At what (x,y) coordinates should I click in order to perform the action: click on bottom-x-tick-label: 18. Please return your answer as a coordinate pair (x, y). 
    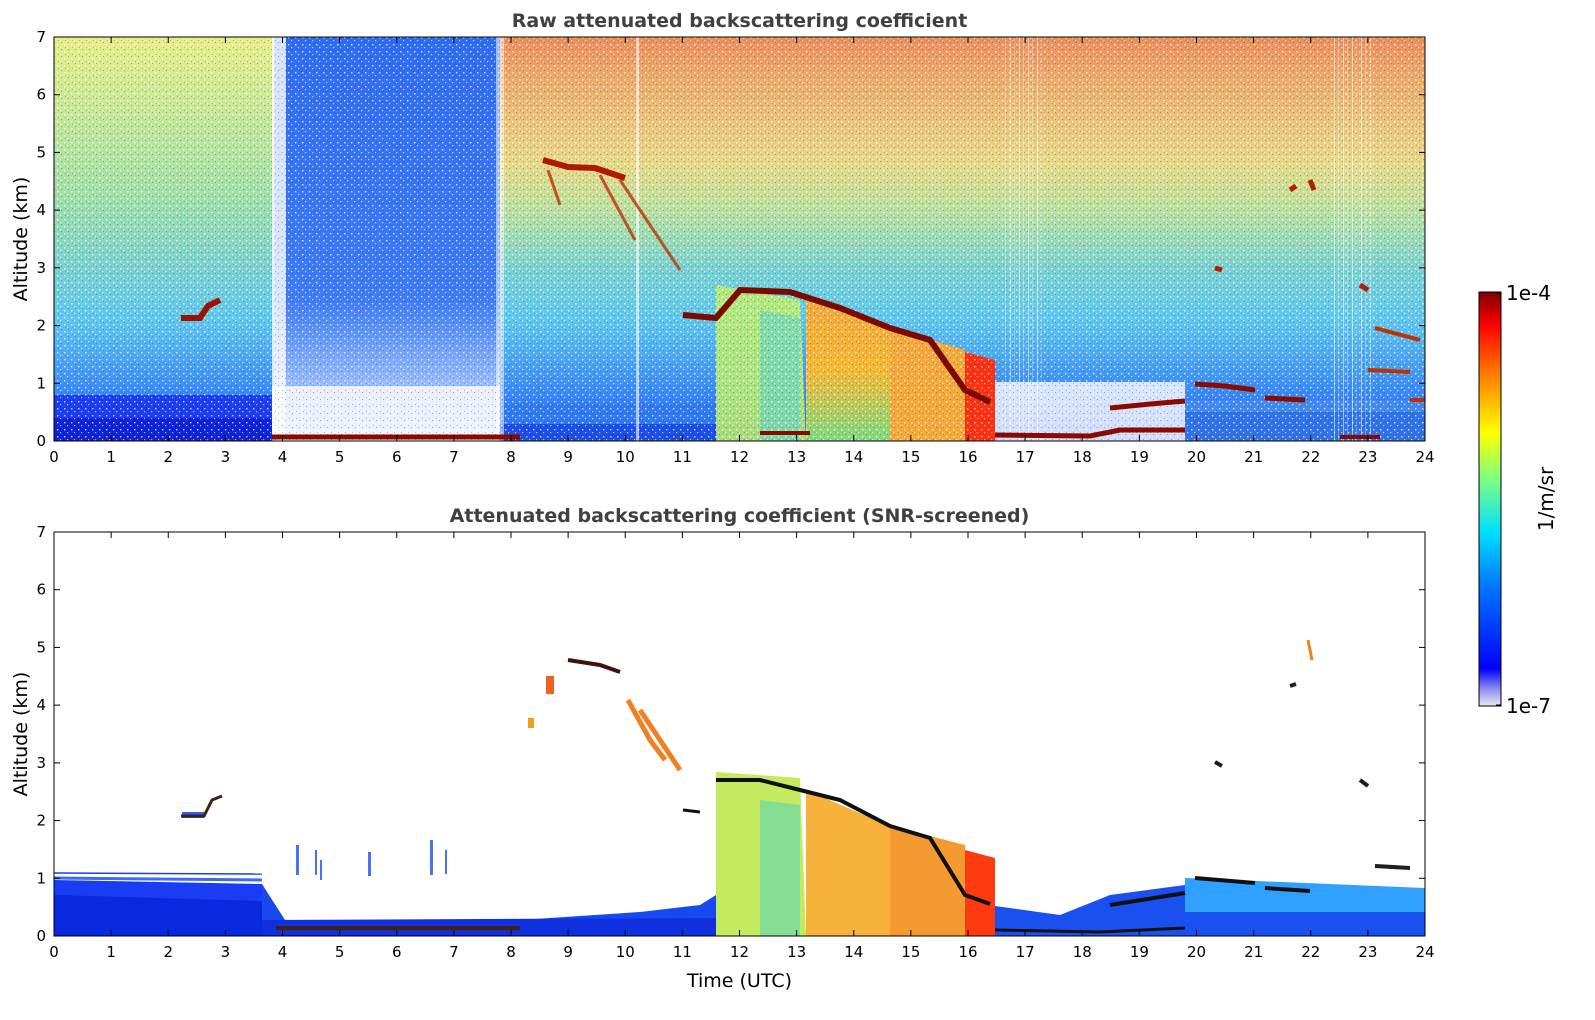
    Looking at the image, I should click on (1082, 952).